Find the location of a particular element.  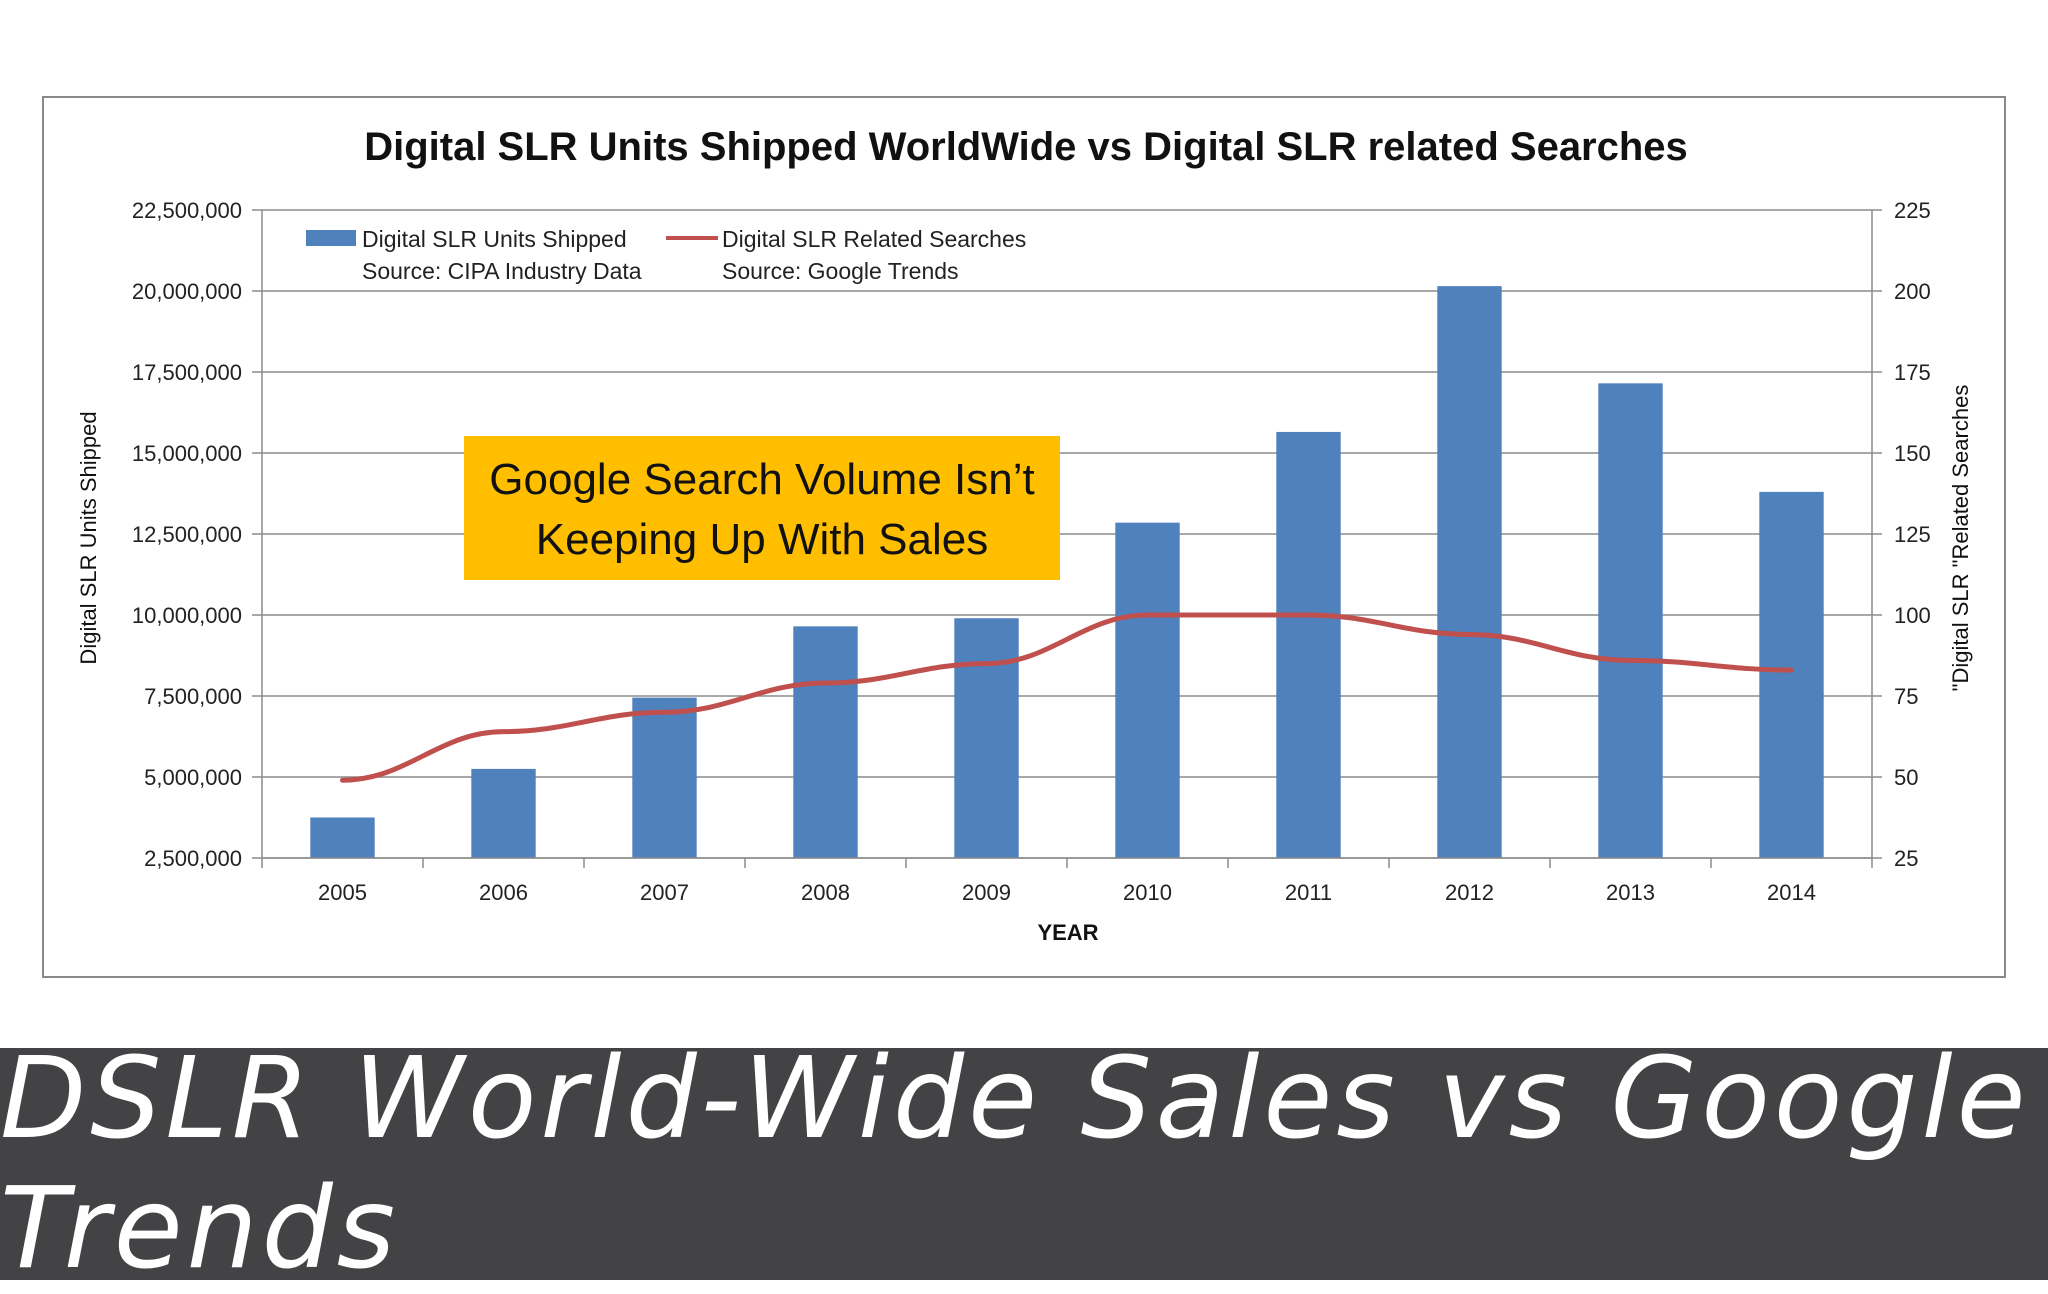

x-tick-label: 2012 is located at coordinates (1469, 892).